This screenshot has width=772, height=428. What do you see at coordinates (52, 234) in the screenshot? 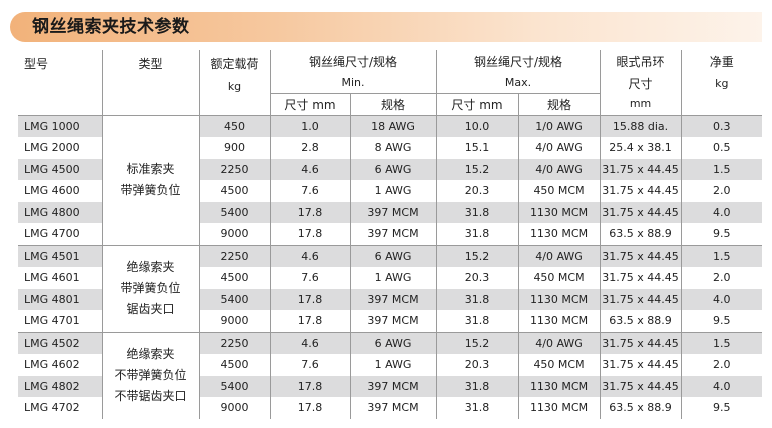
I see `cell-model: LMG 4700` at bounding box center [52, 234].